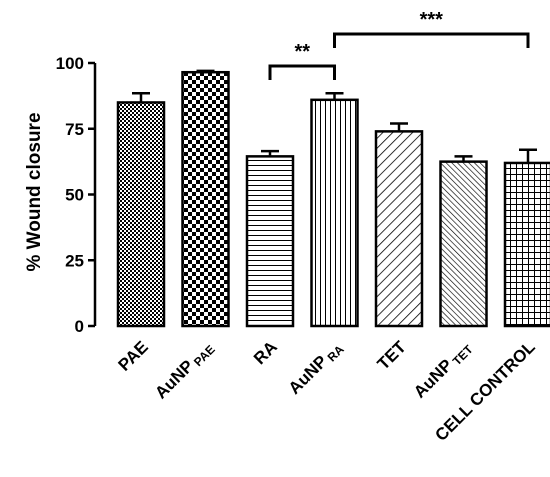  I want to click on x-tick-label: AuNPTET, so click(443, 370).